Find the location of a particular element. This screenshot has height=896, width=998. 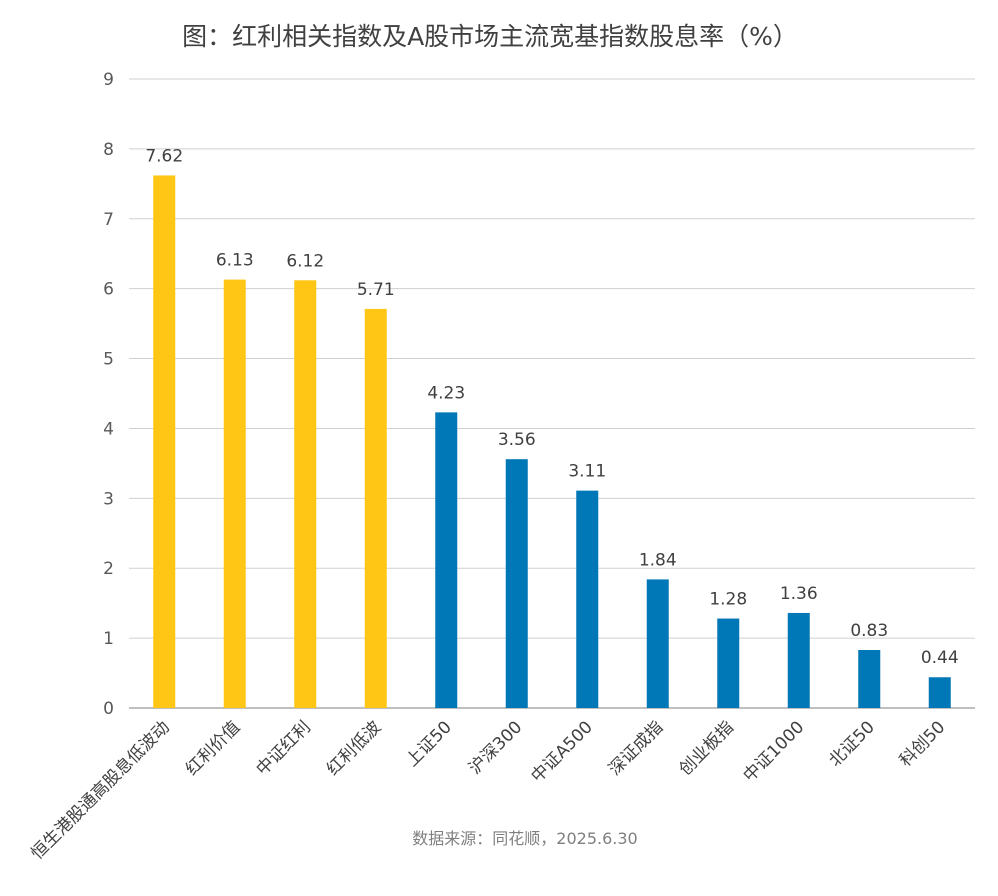

x-tick-label: 恒生港股通高股息低波动 is located at coordinates (100, 790).